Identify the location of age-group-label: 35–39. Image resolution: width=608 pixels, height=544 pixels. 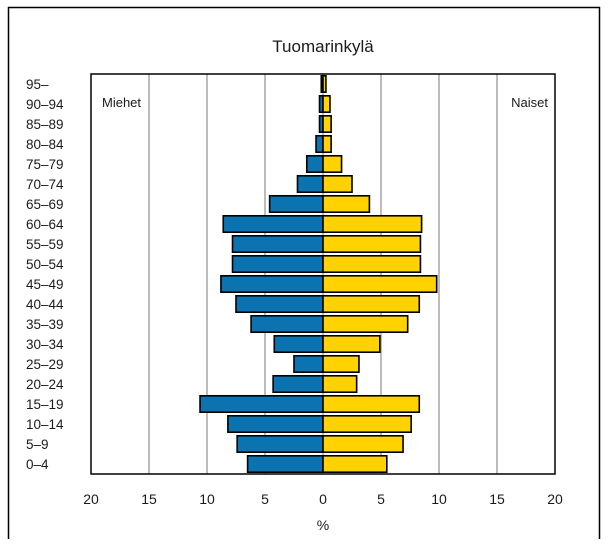
(45, 324).